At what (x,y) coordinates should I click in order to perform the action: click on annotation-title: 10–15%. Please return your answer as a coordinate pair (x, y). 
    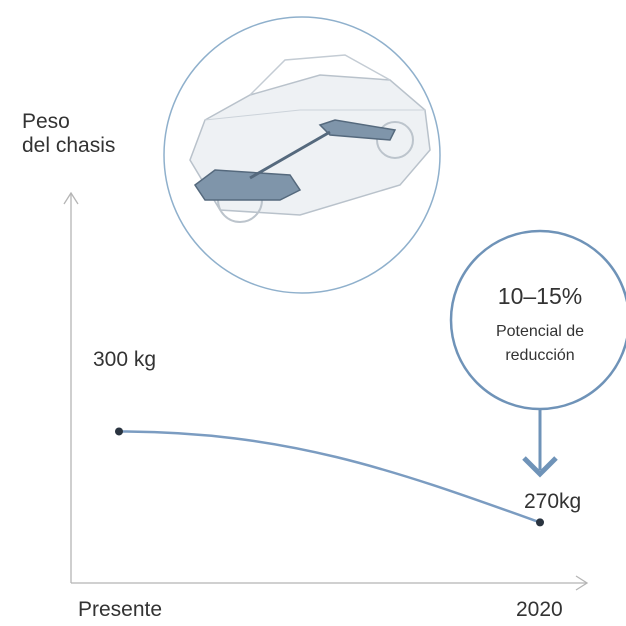
    Looking at the image, I should click on (540, 296).